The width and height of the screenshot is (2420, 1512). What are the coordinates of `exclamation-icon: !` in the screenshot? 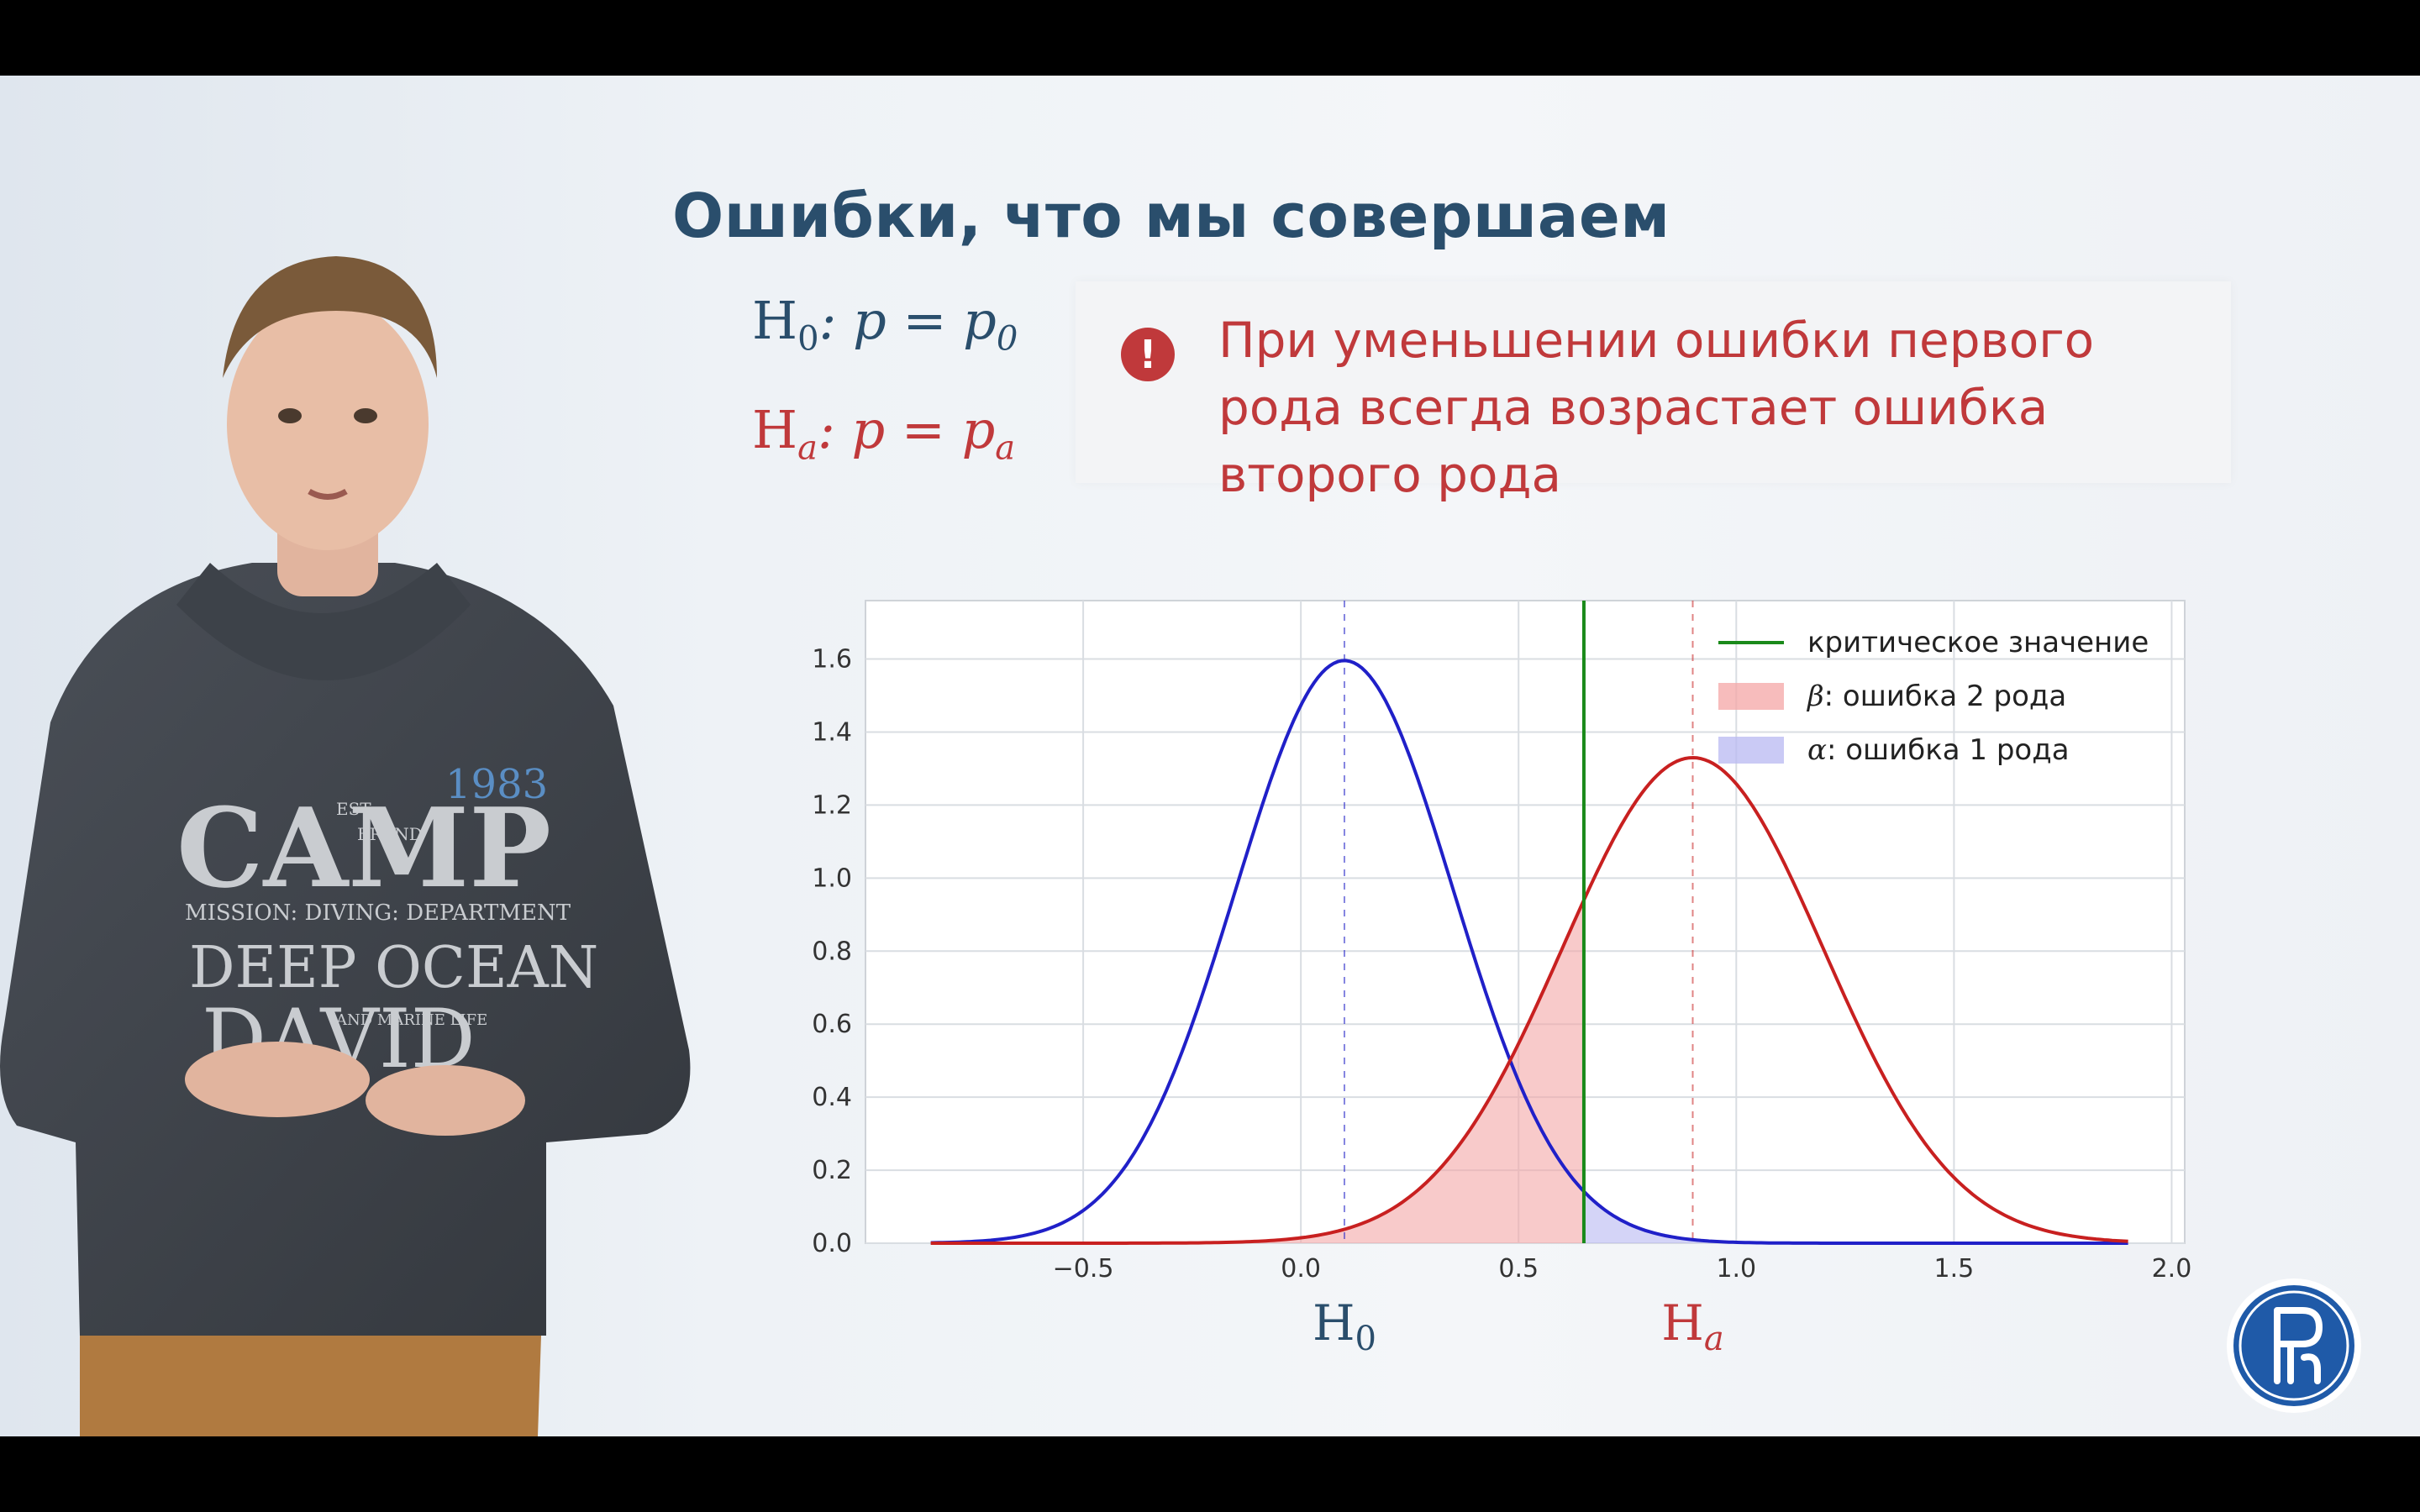 It's located at (1148, 354).